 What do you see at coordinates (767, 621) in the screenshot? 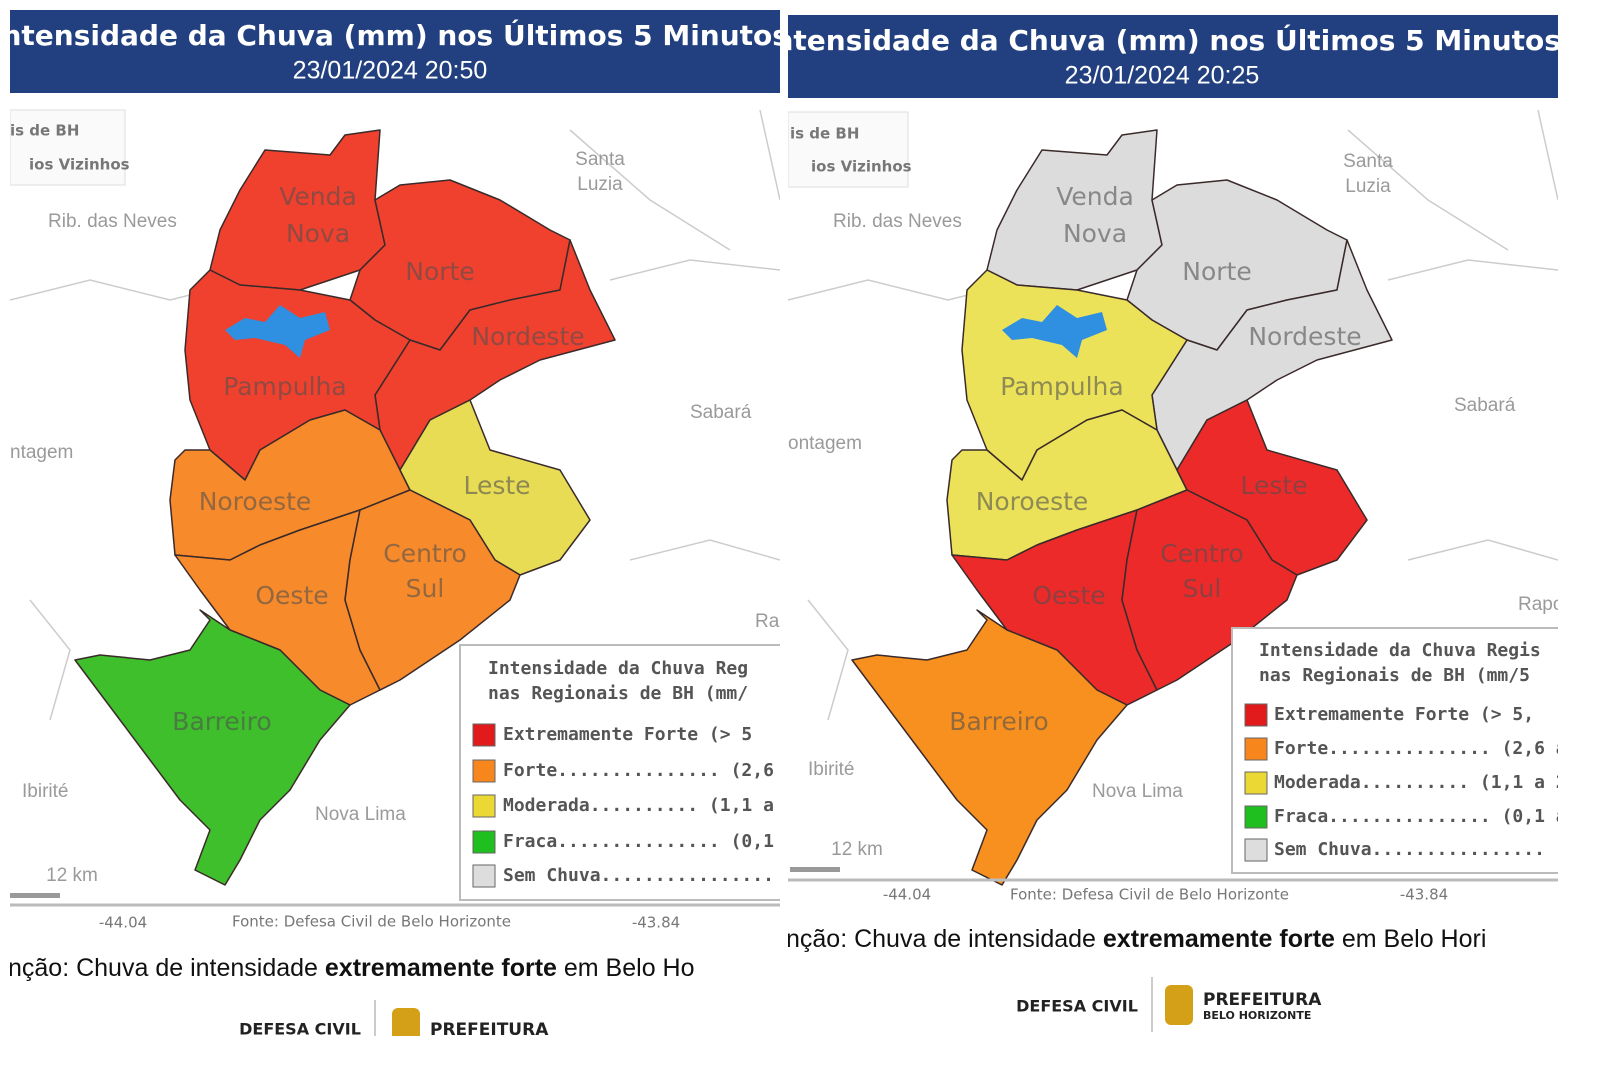
I see `place-label: Ra` at bounding box center [767, 621].